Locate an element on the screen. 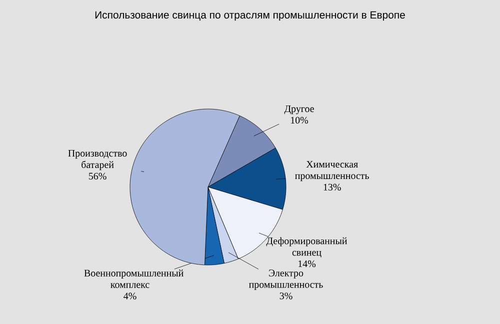  data-label: 4% is located at coordinates (130, 296).